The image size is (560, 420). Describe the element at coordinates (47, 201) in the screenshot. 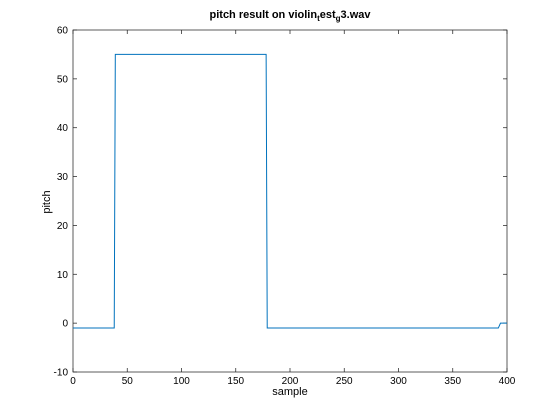

I see `y-axis-label: pitch` at that location.